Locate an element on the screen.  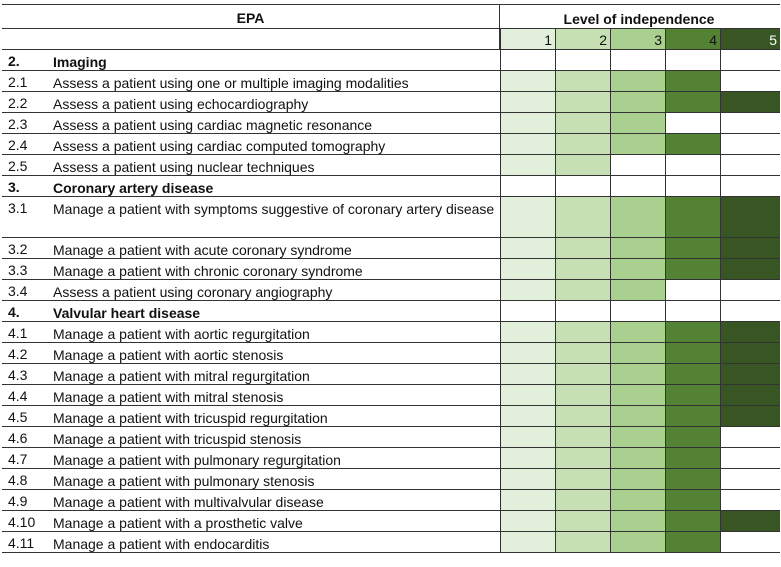
epa-number: 4.2 is located at coordinates (18, 354).